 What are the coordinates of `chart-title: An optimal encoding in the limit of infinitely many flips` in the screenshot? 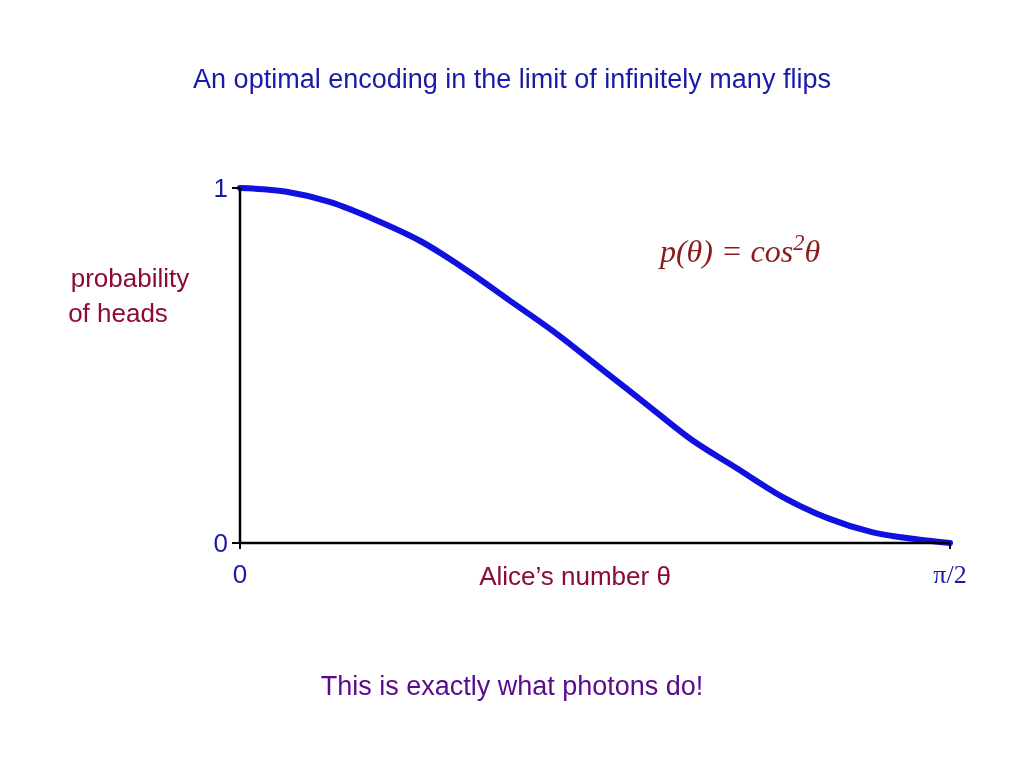 It's located at (512, 79).